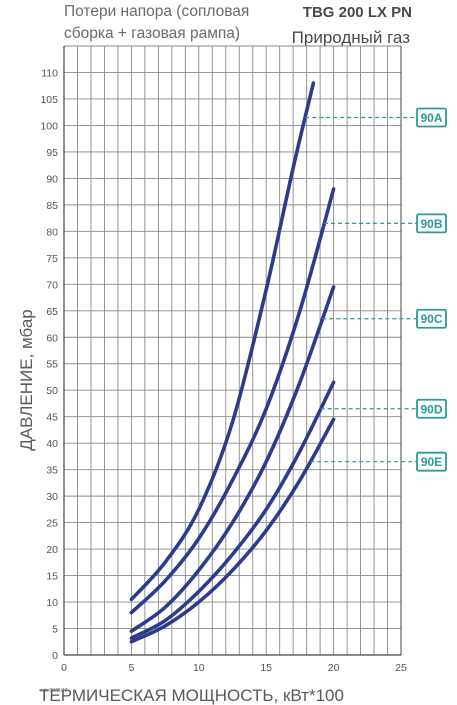  What do you see at coordinates (157, 11) in the screenshot?
I see `chart-subtitle-line1: Потери напора (сопловая` at bounding box center [157, 11].